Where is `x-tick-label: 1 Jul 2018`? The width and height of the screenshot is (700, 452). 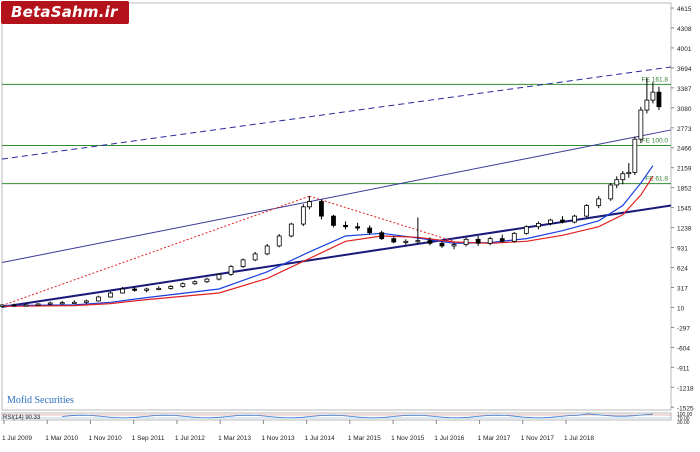 x-tick-label: 1 Jul 2018 is located at coordinates (579, 438).